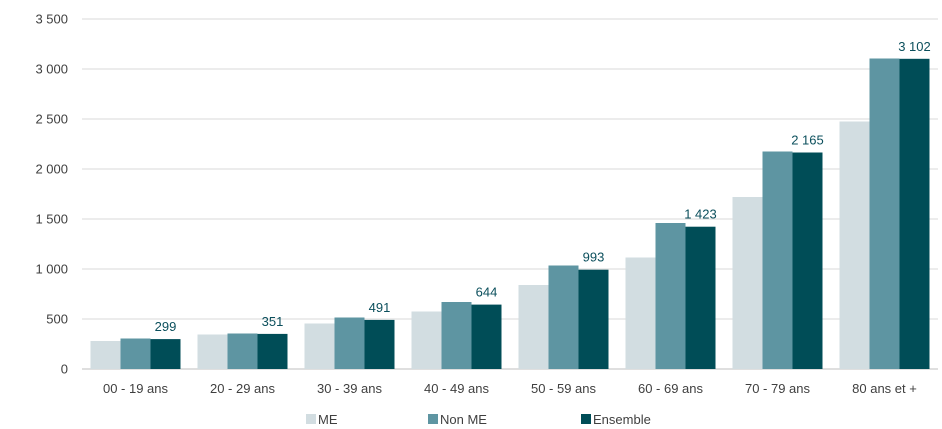 This screenshot has height=429, width=942. Describe the element at coordinates (51, 269) in the screenshot. I see `y-tick-label: 1 000` at that location.